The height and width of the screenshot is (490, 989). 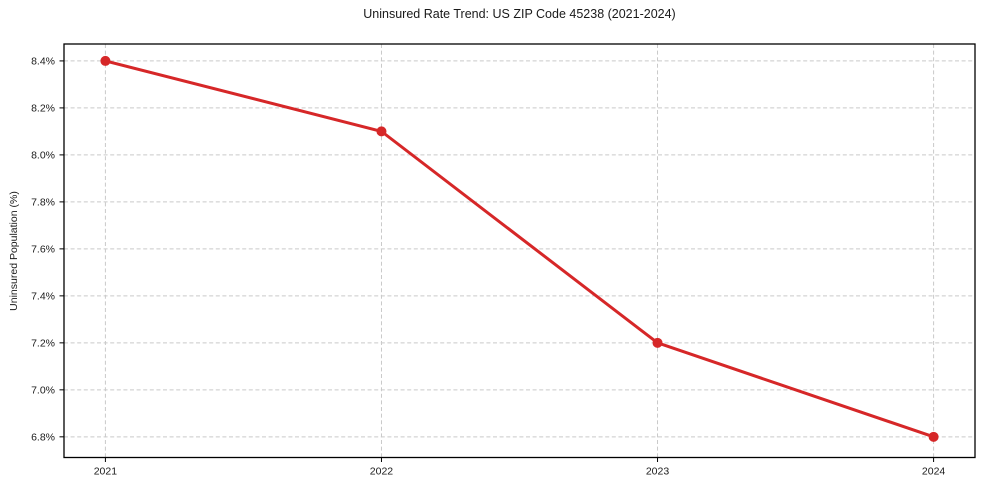 What do you see at coordinates (43, 155) in the screenshot?
I see `y-tick-label: 8.0%` at bounding box center [43, 155].